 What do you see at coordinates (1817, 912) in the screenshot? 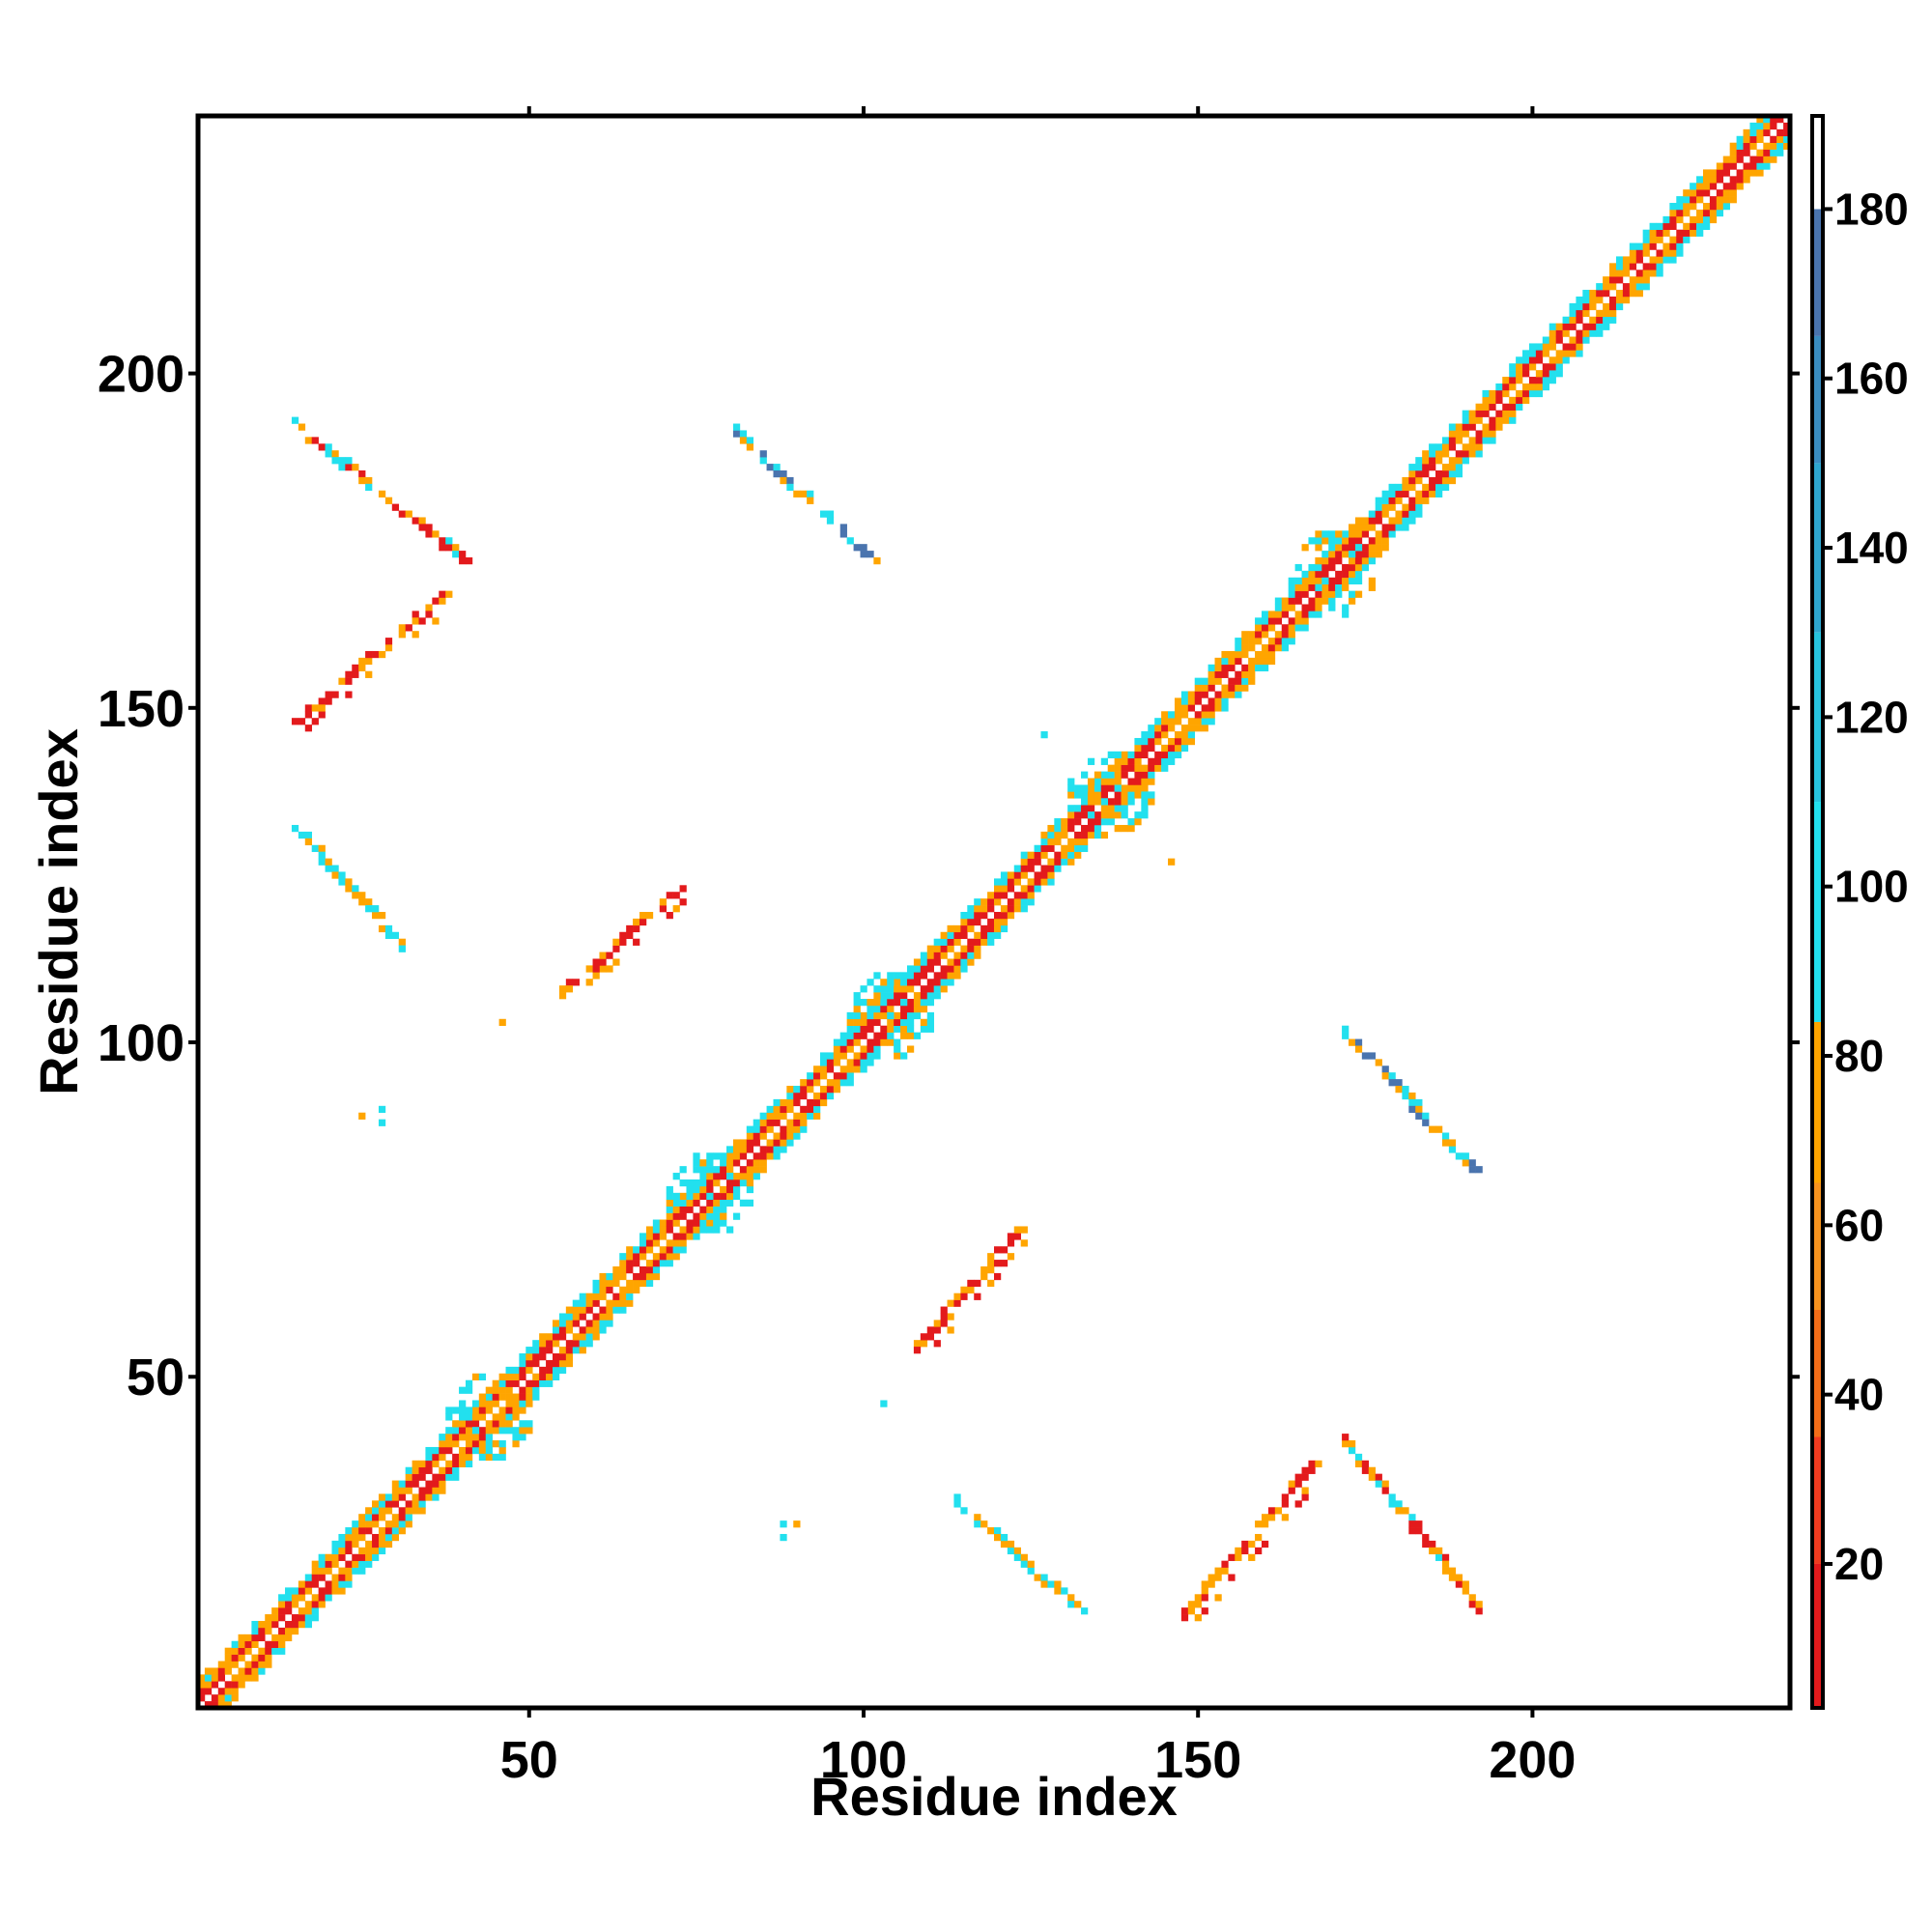
I see `colorbar-segment` at bounding box center [1817, 912].